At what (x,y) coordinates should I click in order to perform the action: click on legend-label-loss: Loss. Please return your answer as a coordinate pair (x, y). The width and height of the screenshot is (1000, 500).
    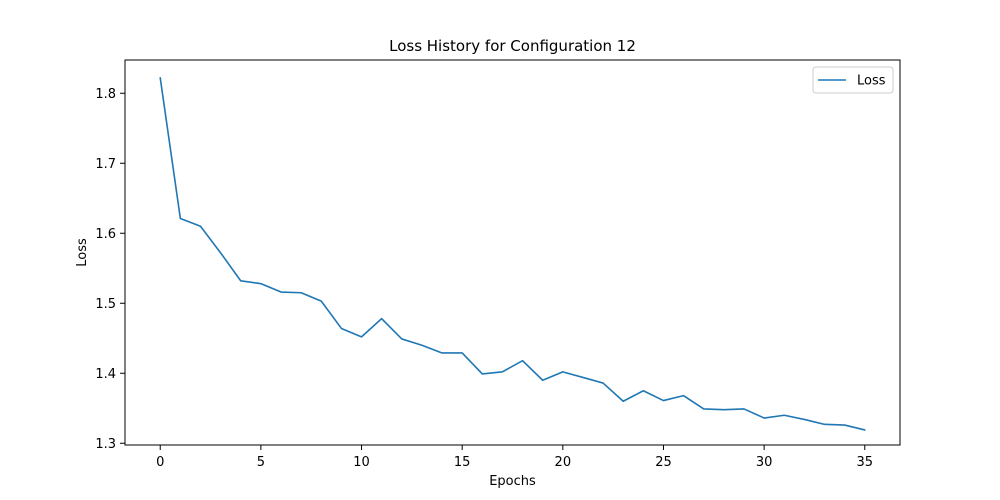
    Looking at the image, I should click on (871, 81).